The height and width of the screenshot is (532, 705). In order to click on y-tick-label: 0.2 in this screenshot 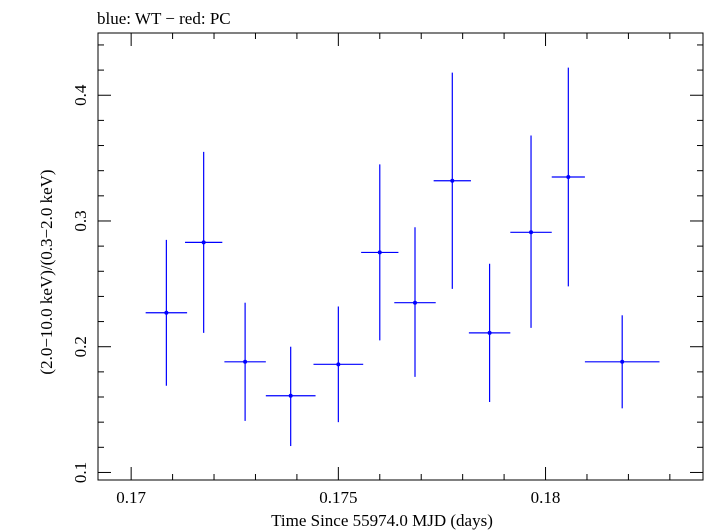, I will do `click(80, 346)`.